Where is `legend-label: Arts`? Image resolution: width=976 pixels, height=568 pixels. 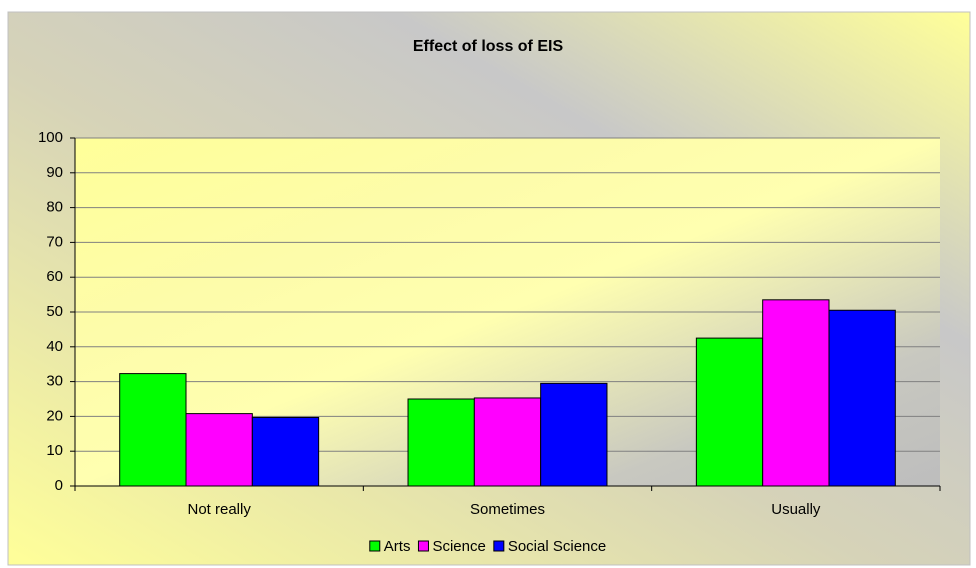
legend-label: Arts is located at coordinates (397, 546).